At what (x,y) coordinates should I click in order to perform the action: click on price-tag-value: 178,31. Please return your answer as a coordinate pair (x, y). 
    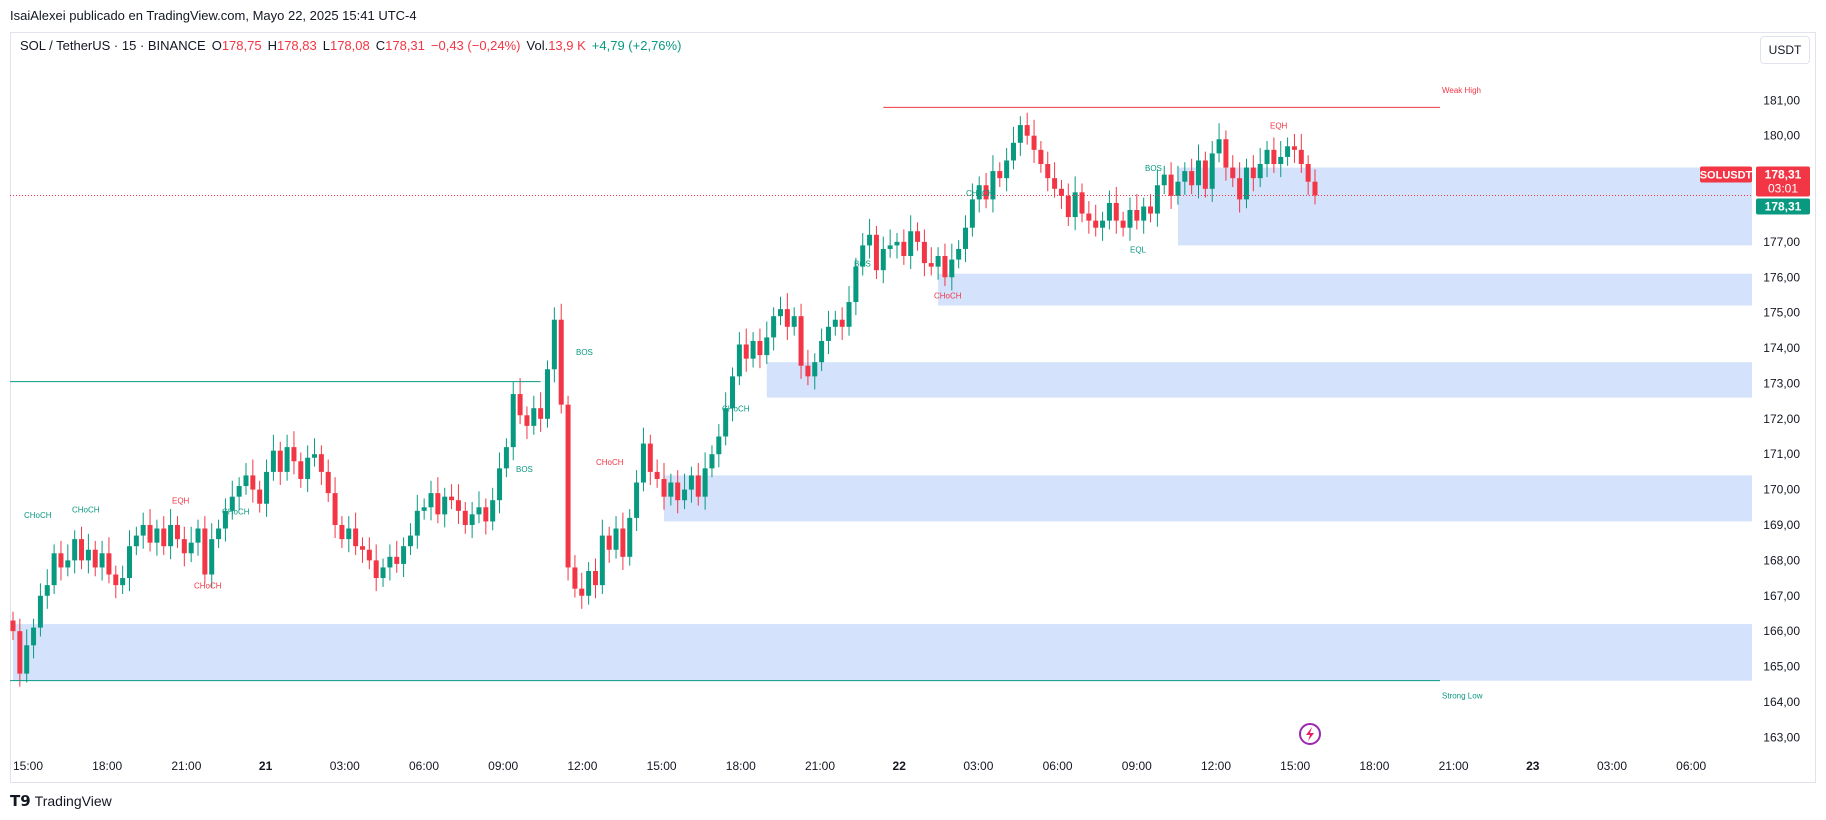
    Looking at the image, I should click on (1783, 175).